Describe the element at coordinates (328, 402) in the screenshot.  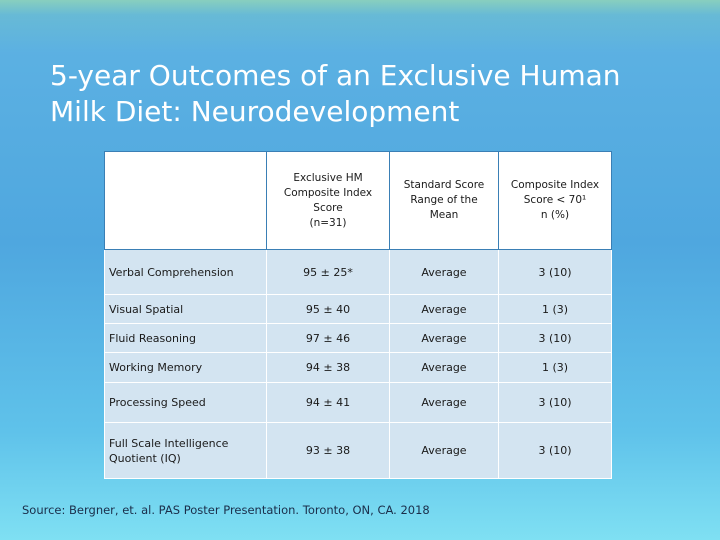
I see `composite-score-cell: 94 ± 41` at that location.